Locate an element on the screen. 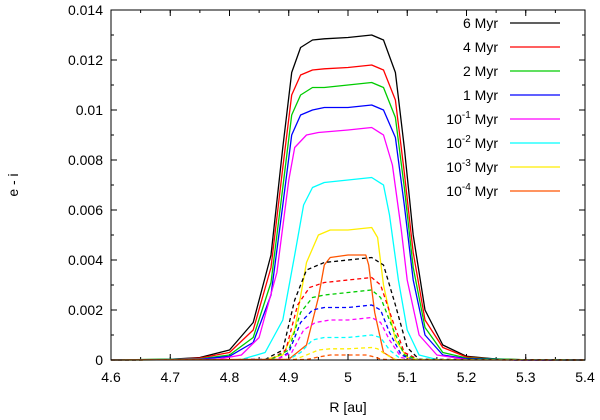  y-tick-label: 0.008 is located at coordinates (85, 160).